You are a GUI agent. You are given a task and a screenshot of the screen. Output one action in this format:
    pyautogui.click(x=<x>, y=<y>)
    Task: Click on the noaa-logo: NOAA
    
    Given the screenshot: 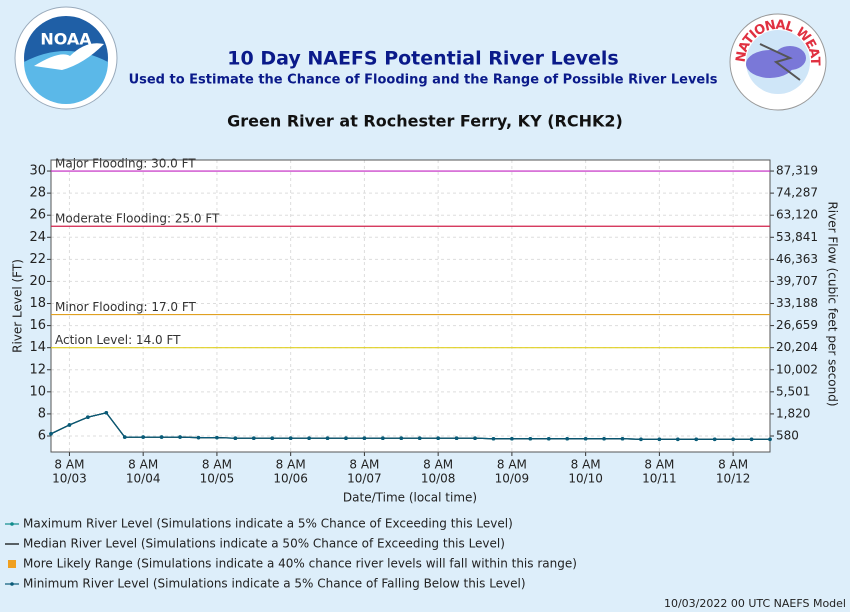 What is the action you would take?
    pyautogui.click(x=66, y=58)
    